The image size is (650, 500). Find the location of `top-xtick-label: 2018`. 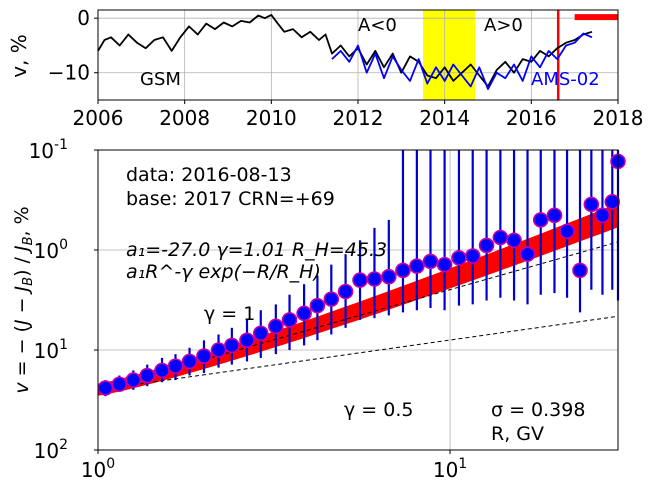

top-xtick-label: 2018 is located at coordinates (618, 118).